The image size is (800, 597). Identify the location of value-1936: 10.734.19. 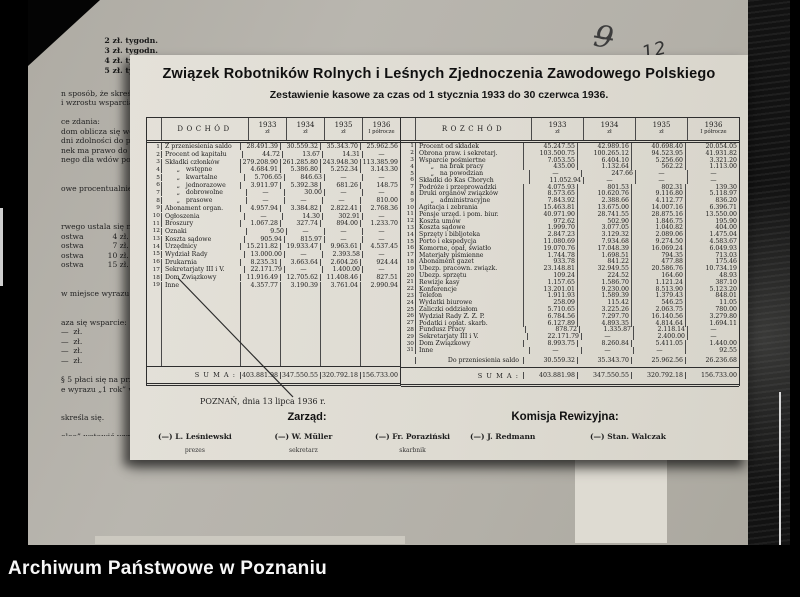
(712, 269).